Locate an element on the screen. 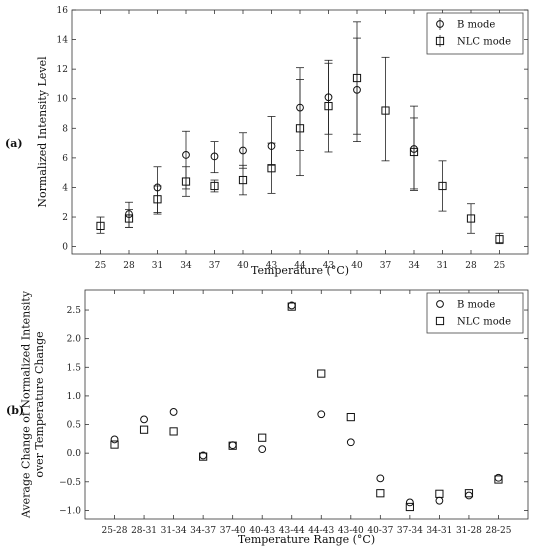  y-tick-label: 16 is located at coordinates (63, 11).